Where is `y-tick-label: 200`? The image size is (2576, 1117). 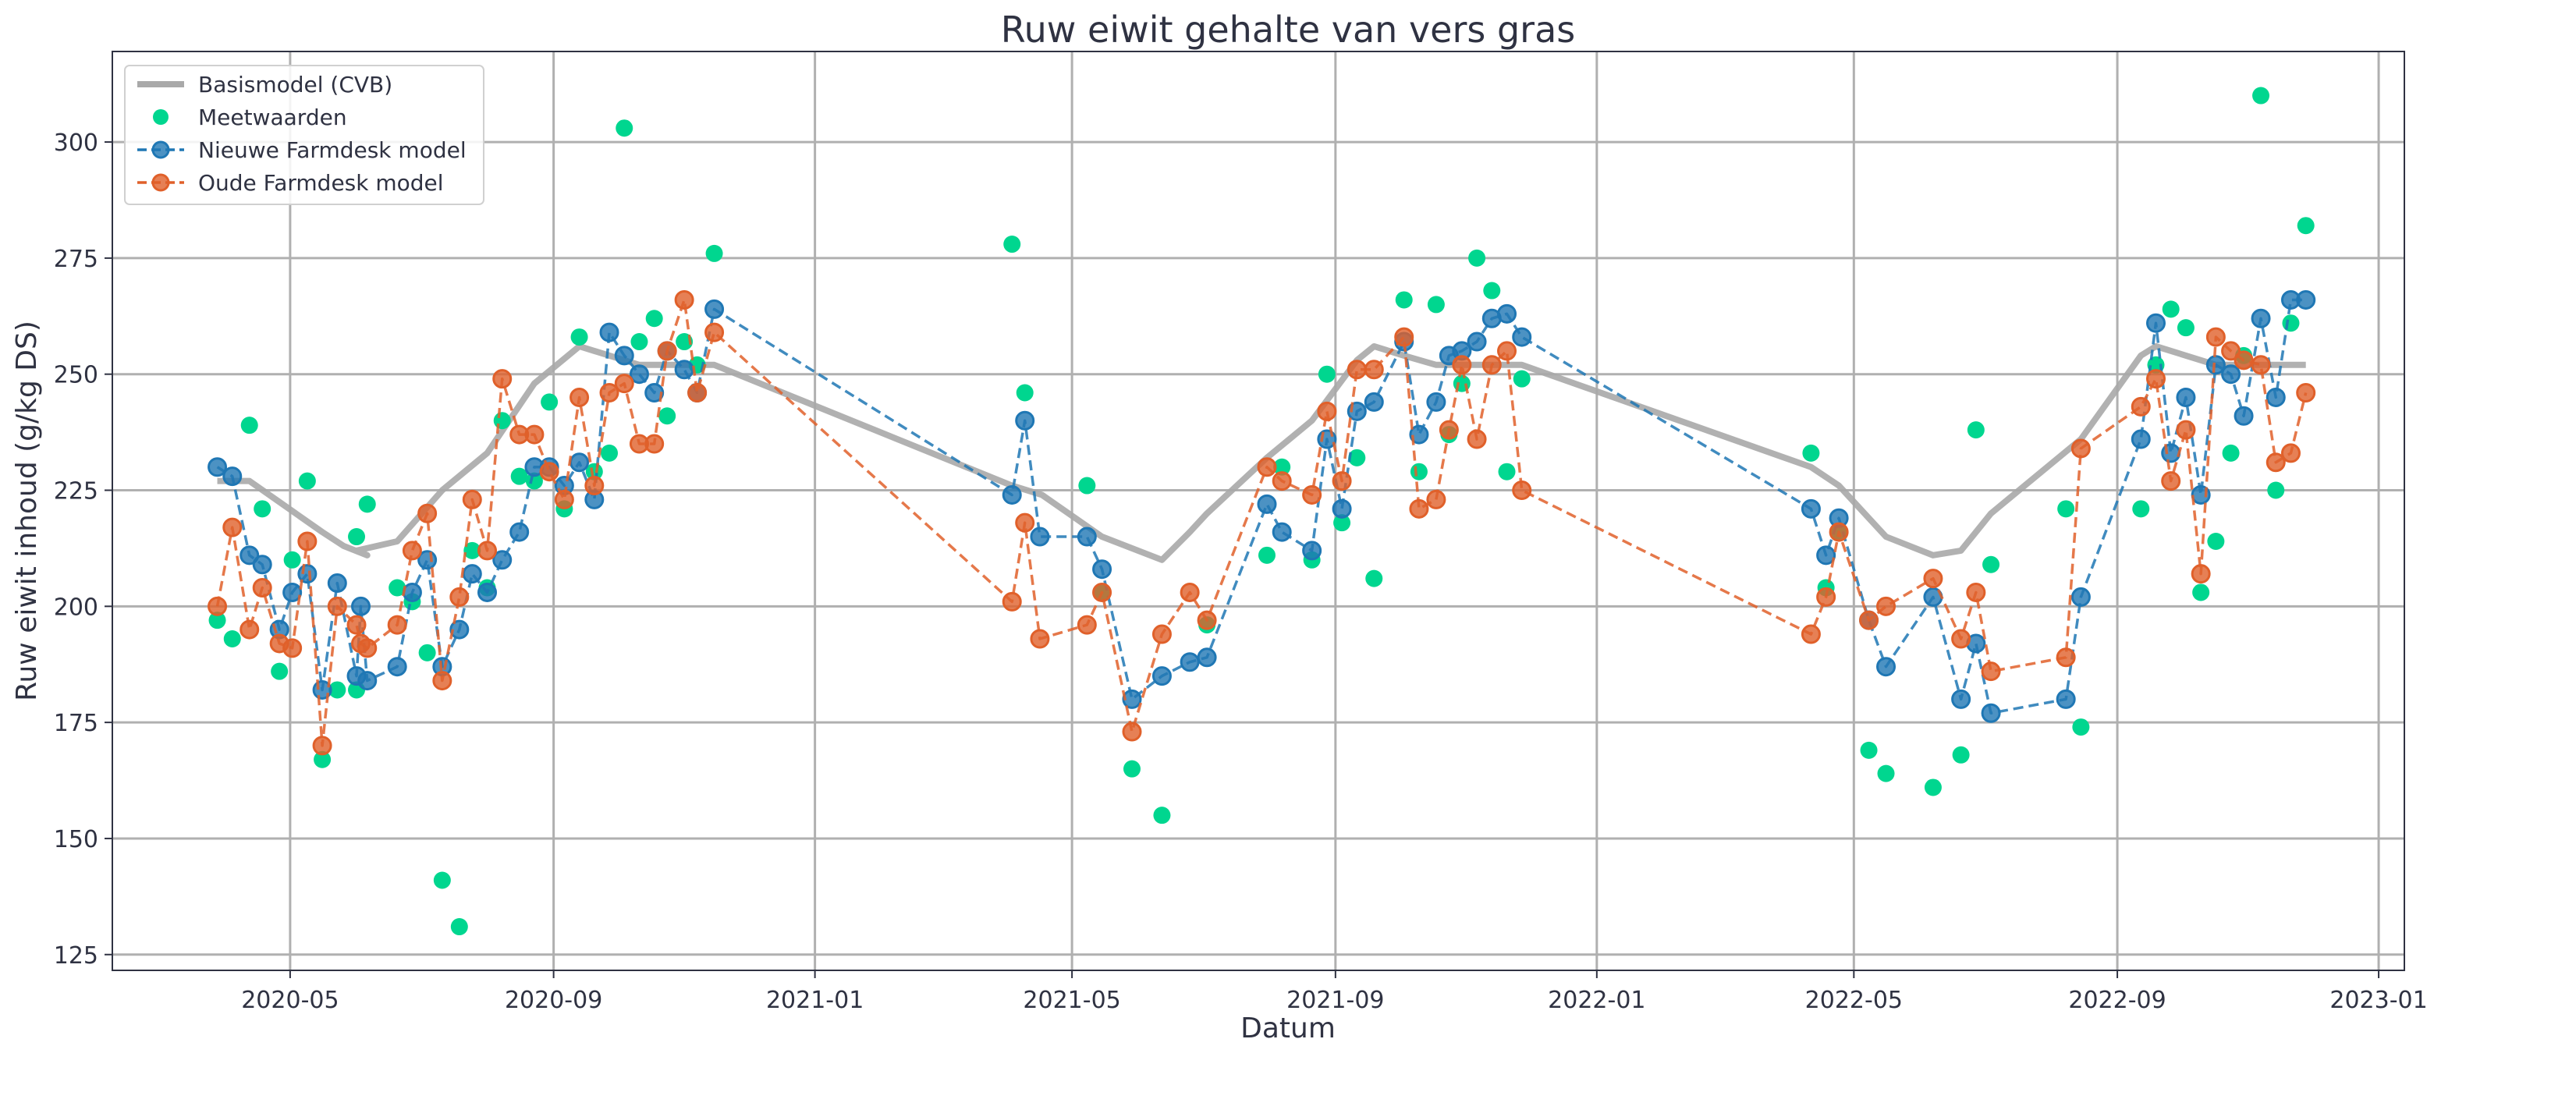 y-tick-label: 200 is located at coordinates (76, 607).